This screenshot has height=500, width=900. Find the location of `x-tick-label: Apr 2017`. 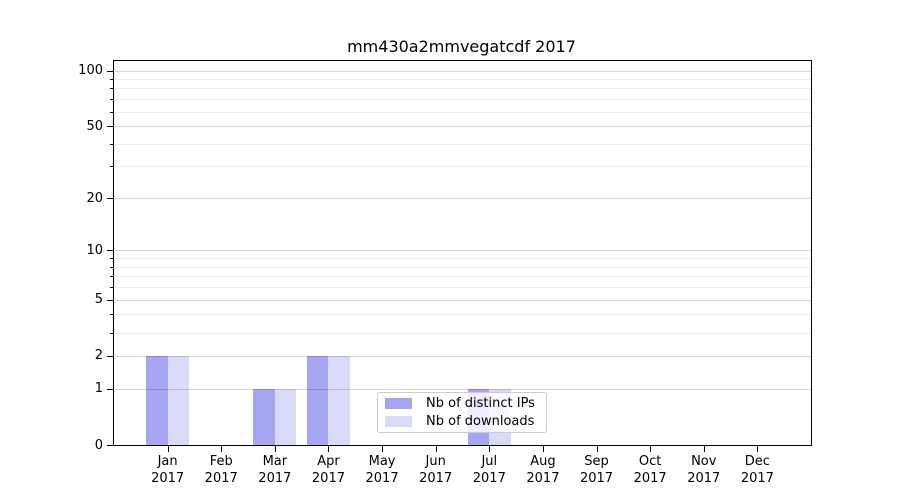

x-tick-label: Apr 2017 is located at coordinates (328, 470).